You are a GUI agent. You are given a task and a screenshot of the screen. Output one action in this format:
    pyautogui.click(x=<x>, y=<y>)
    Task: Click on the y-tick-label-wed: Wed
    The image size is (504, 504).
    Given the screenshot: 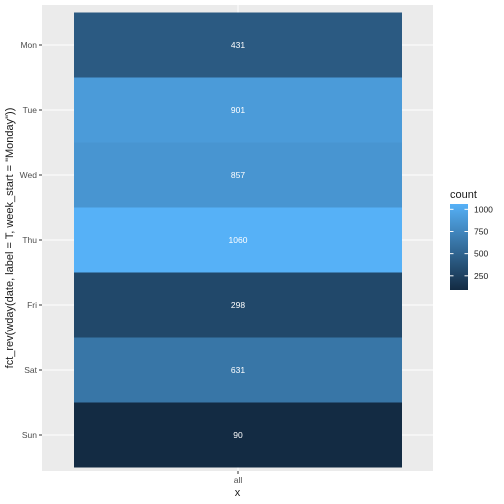 What is the action you would take?
    pyautogui.click(x=29, y=175)
    